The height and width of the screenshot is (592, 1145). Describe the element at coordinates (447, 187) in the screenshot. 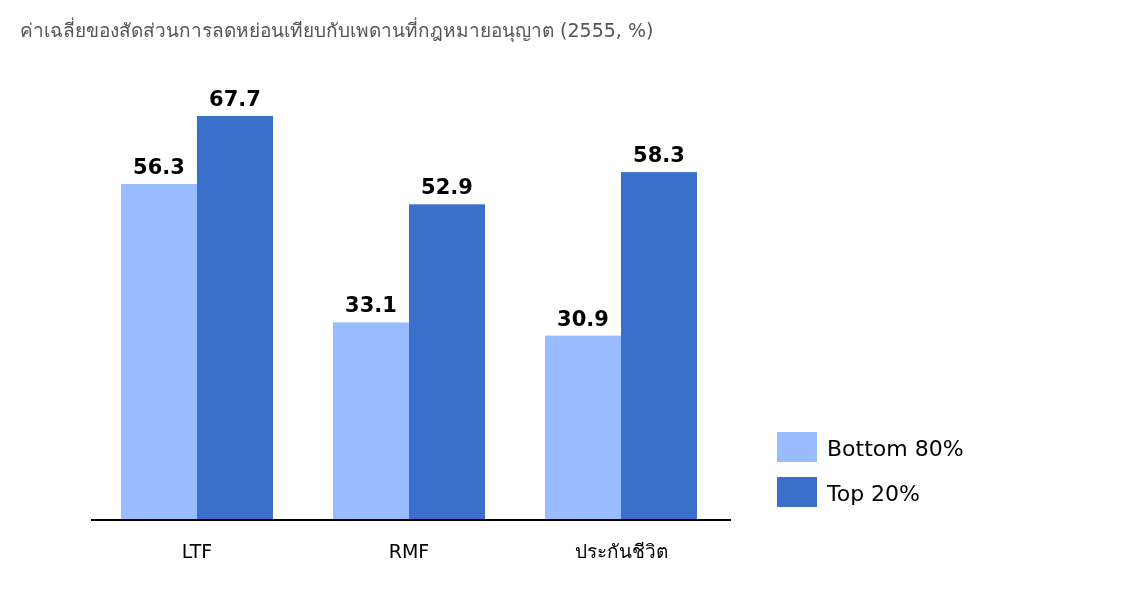

I see `data-label: 52.9` at that location.